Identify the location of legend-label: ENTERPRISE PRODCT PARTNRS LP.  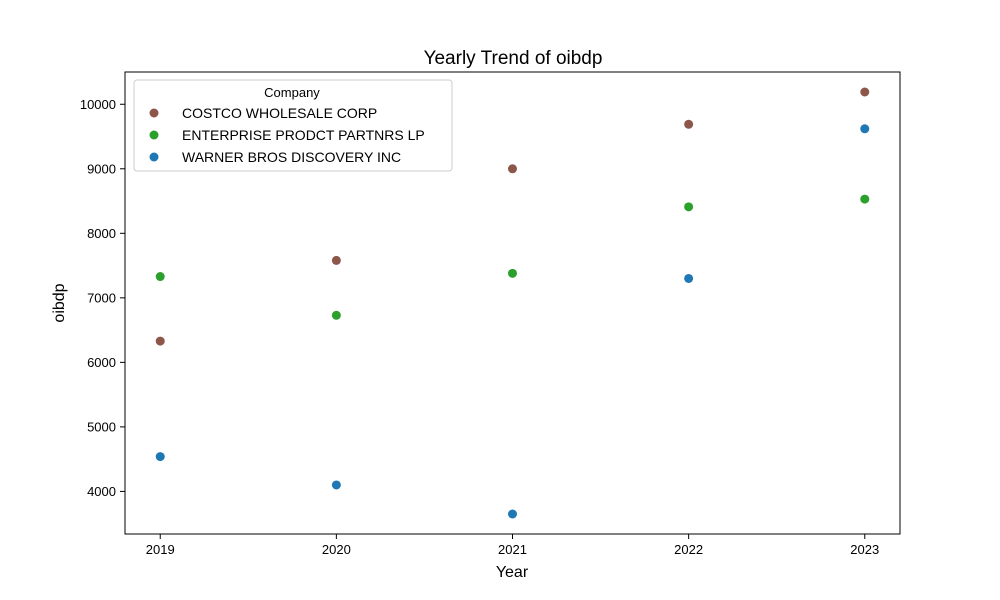
(303, 135).